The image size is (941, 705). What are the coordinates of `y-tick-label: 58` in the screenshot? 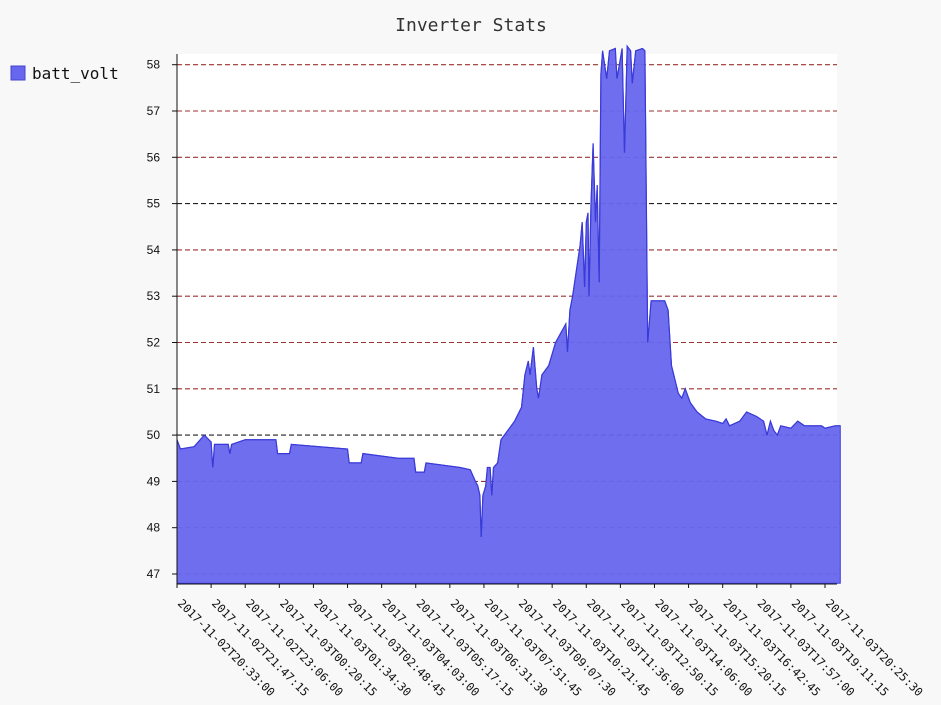 It's located at (154, 65).